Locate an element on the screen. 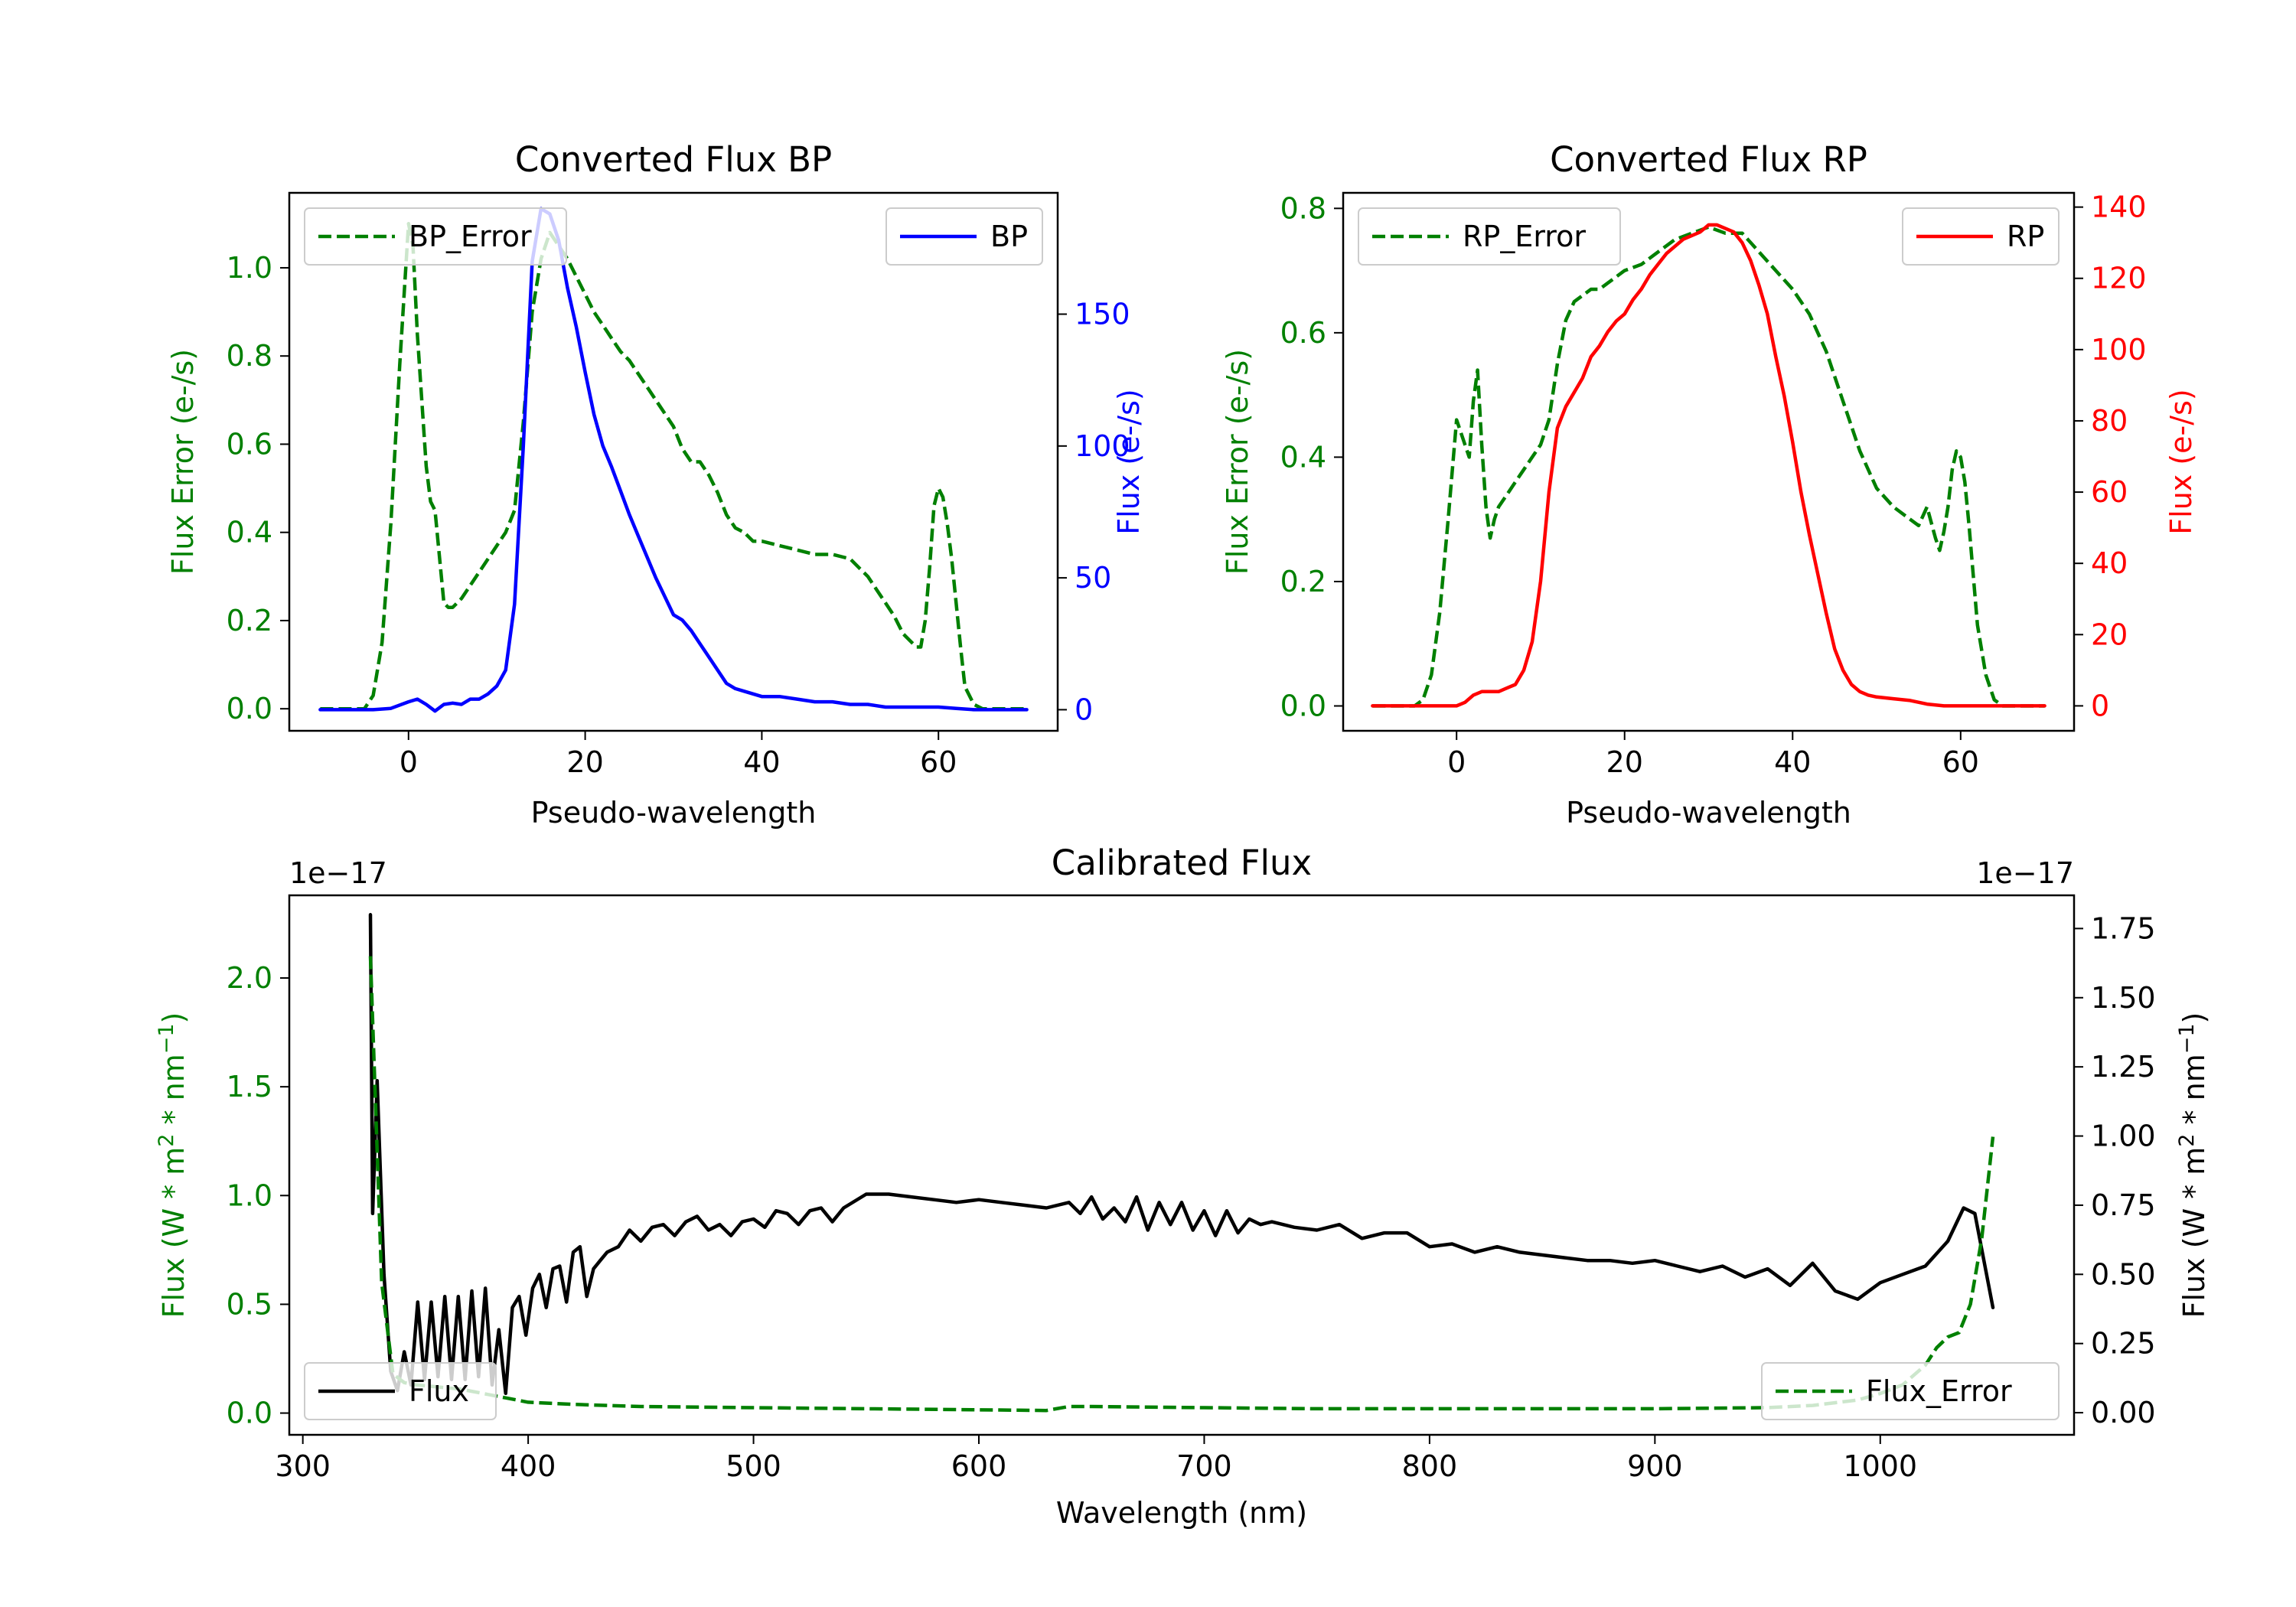  y-left-tick-label: 1.5 is located at coordinates (249, 1086).